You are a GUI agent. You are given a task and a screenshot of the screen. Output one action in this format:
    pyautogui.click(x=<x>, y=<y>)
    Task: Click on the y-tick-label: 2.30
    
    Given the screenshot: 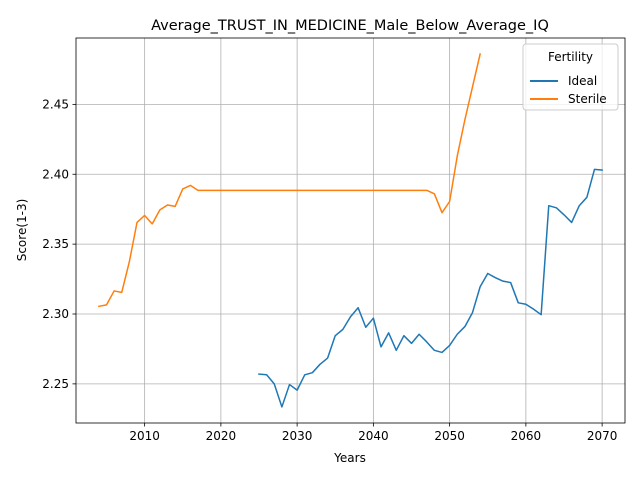 What is the action you would take?
    pyautogui.click(x=55, y=314)
    